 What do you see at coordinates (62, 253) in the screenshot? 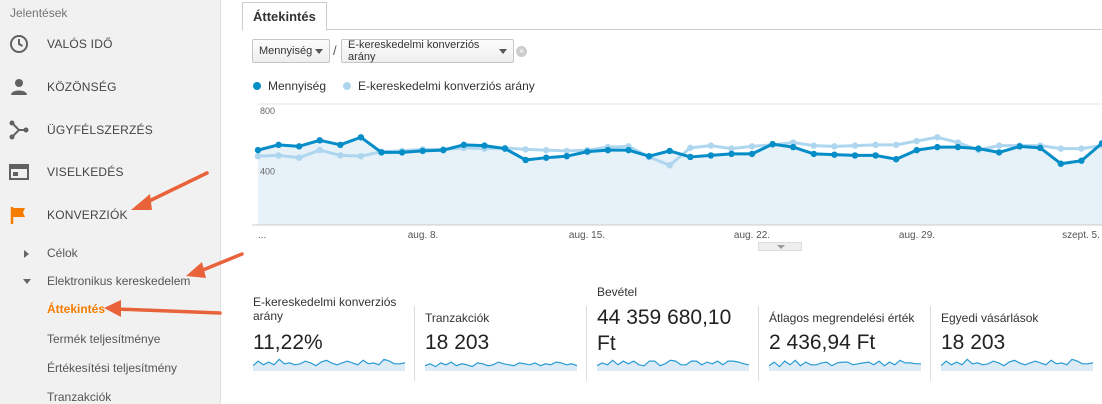
I see `sidebar-subitem-goals: Célok` at bounding box center [62, 253].